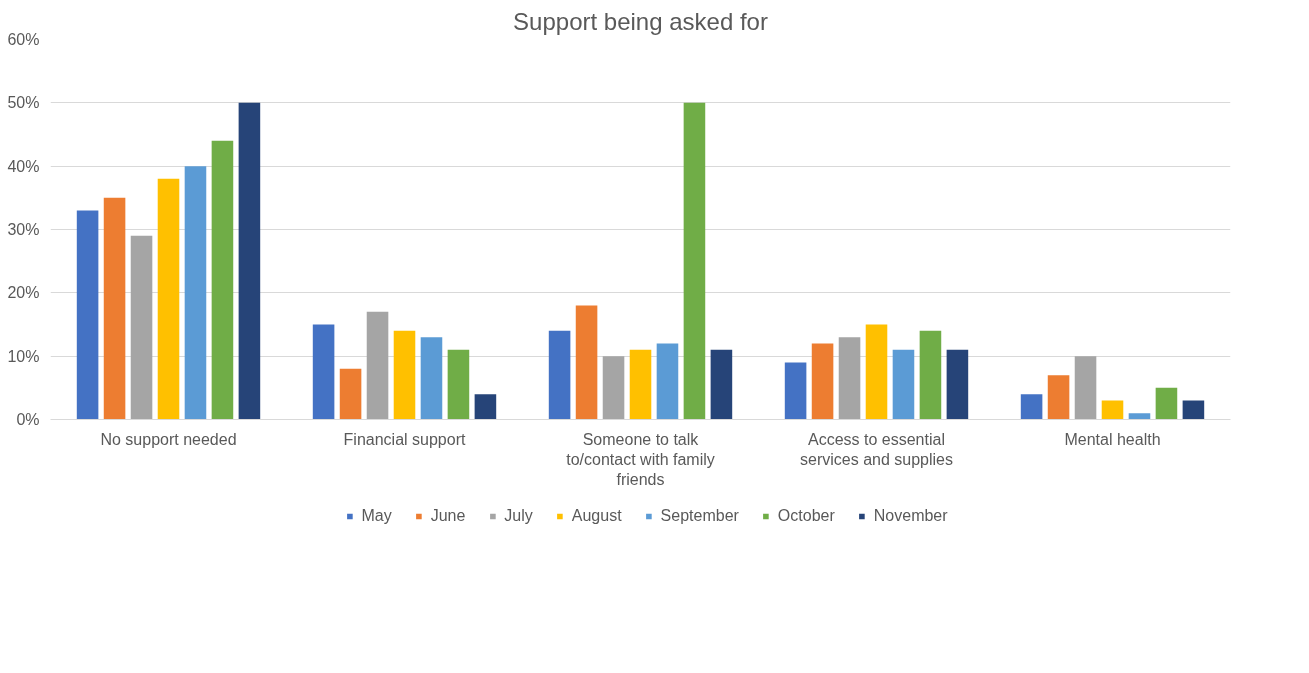 The image size is (1309, 673). Describe the element at coordinates (876, 449) in the screenshot. I see `x-tick-label: Access to essential services and supplies` at that location.